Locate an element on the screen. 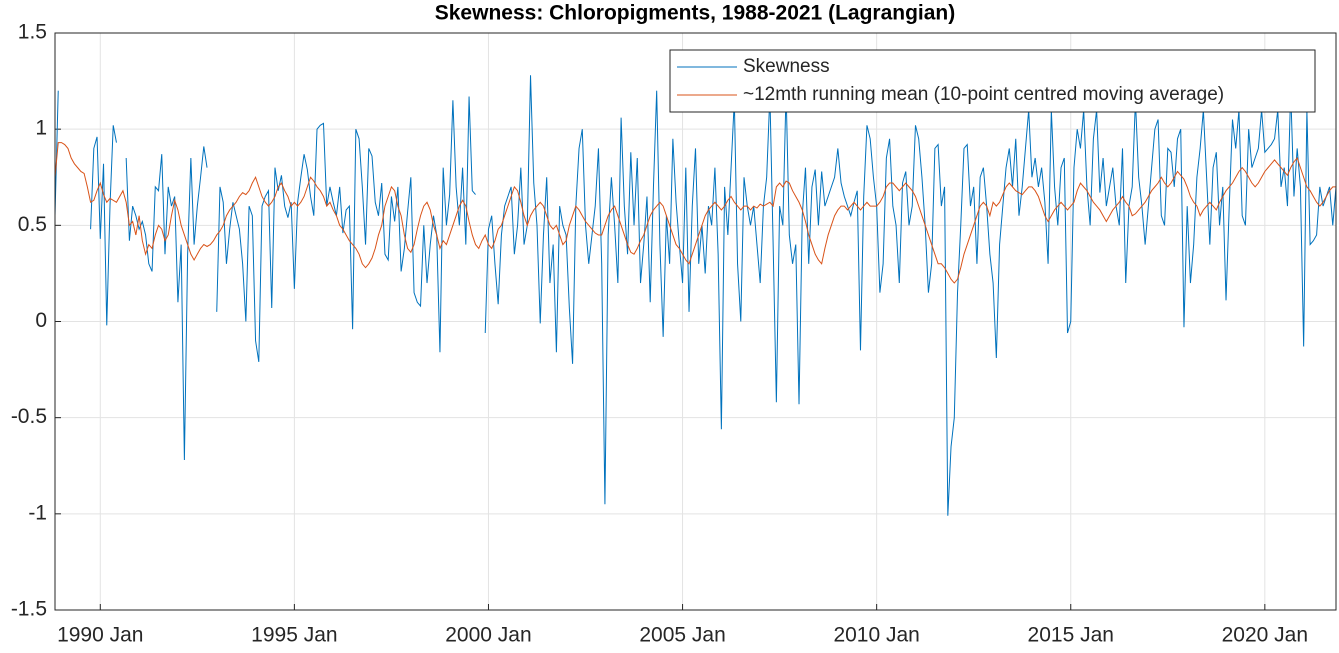  y-tick-label: 1.5 is located at coordinates (32, 32).